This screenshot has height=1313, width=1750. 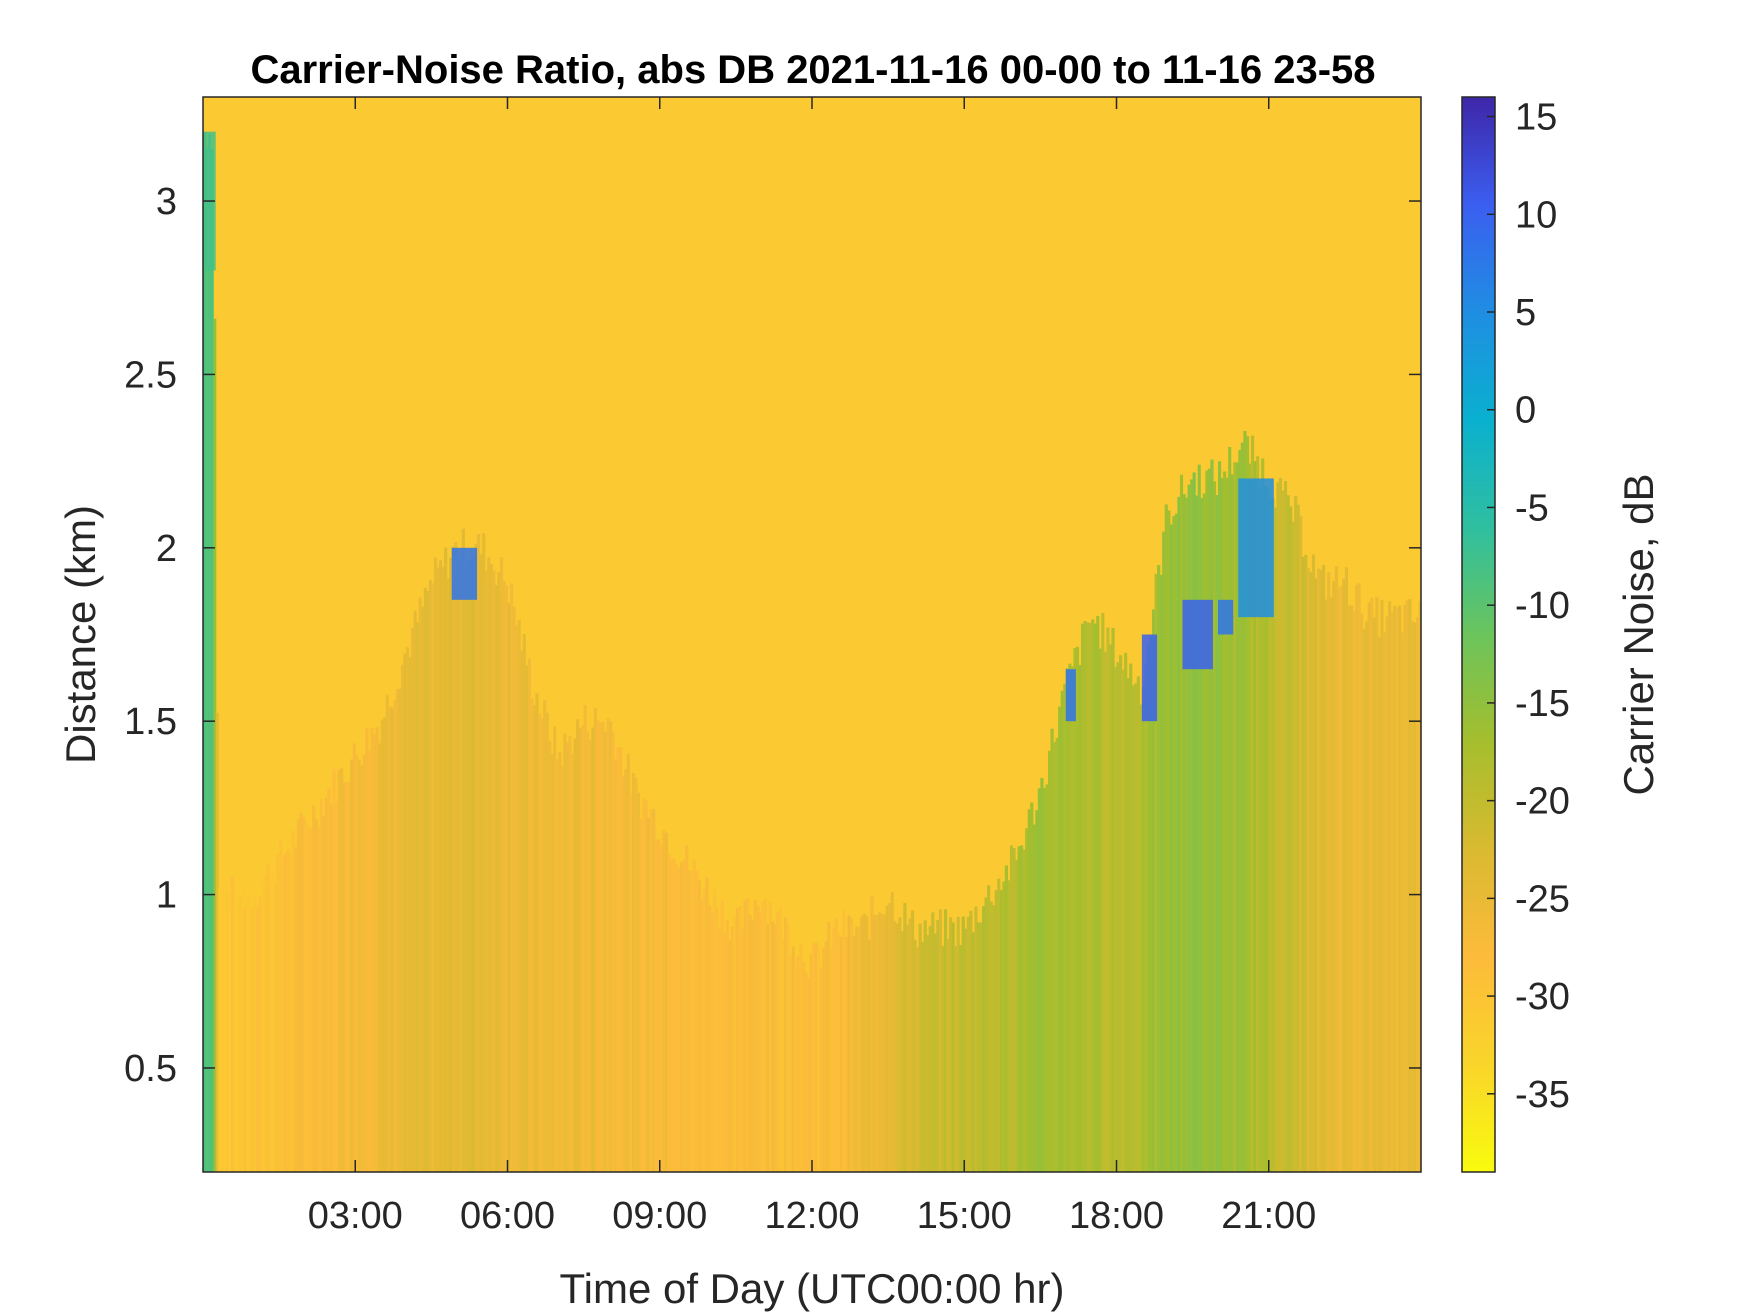 I want to click on strong-echo-patch, so click(x=1149, y=678).